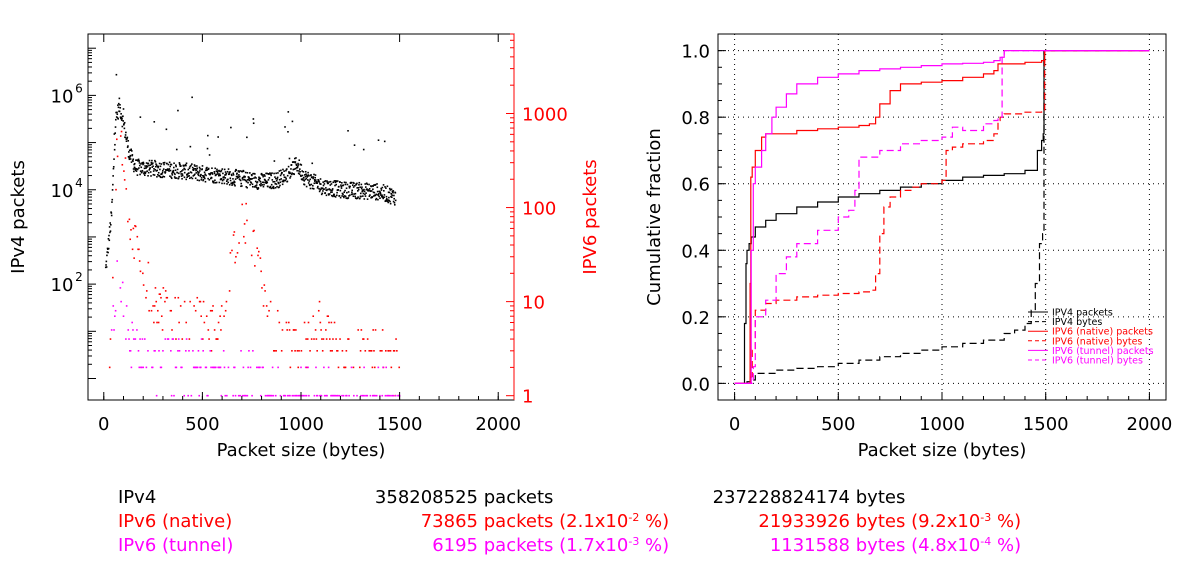 Image resolution: width=1200 pixels, height=580 pixels. Describe the element at coordinates (804, 521) in the screenshot. I see `byte-count-value: 21933926` at that location.